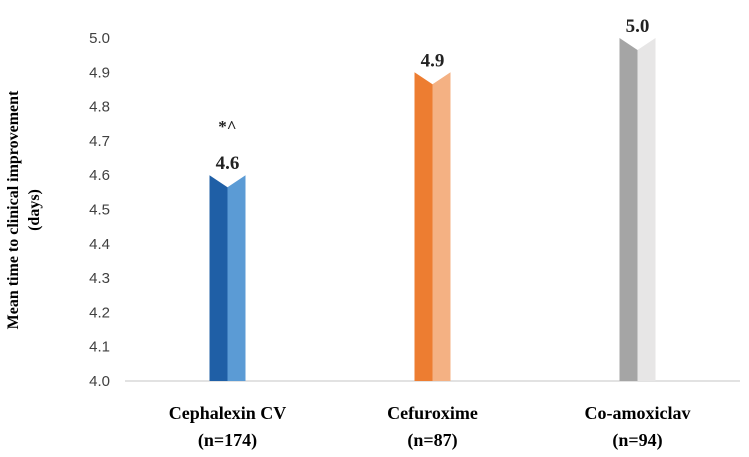  What do you see at coordinates (99, 175) in the screenshot?
I see `y-tick-label: 4.6` at bounding box center [99, 175].